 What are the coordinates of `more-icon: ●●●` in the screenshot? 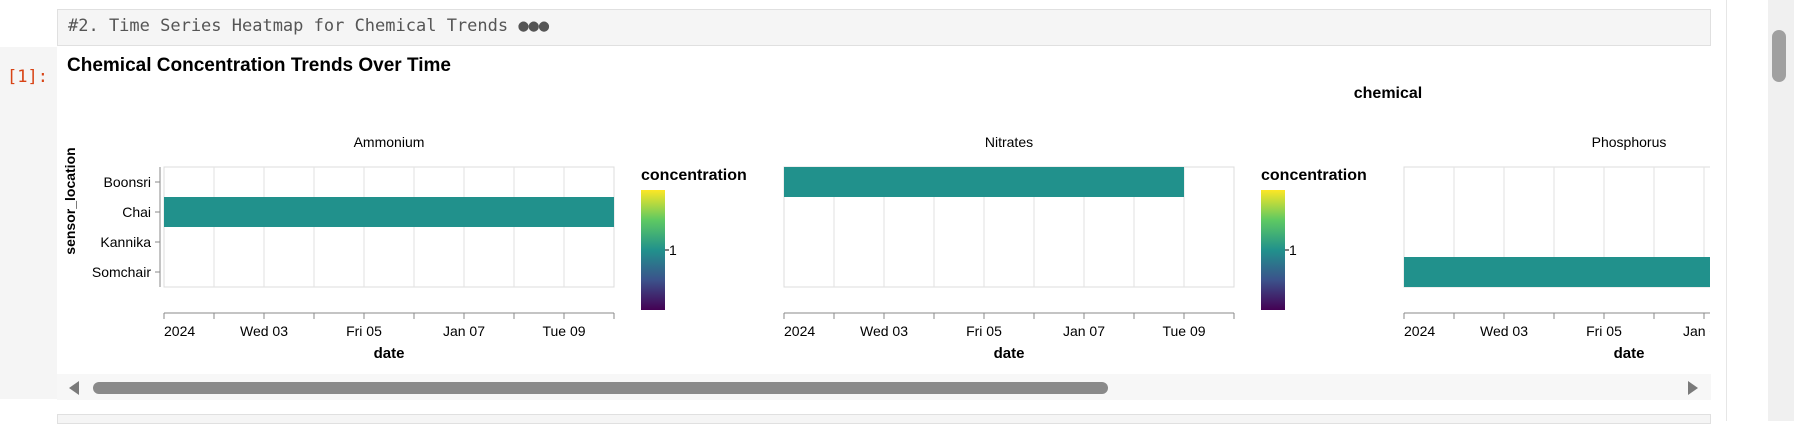 It's located at (534, 26).